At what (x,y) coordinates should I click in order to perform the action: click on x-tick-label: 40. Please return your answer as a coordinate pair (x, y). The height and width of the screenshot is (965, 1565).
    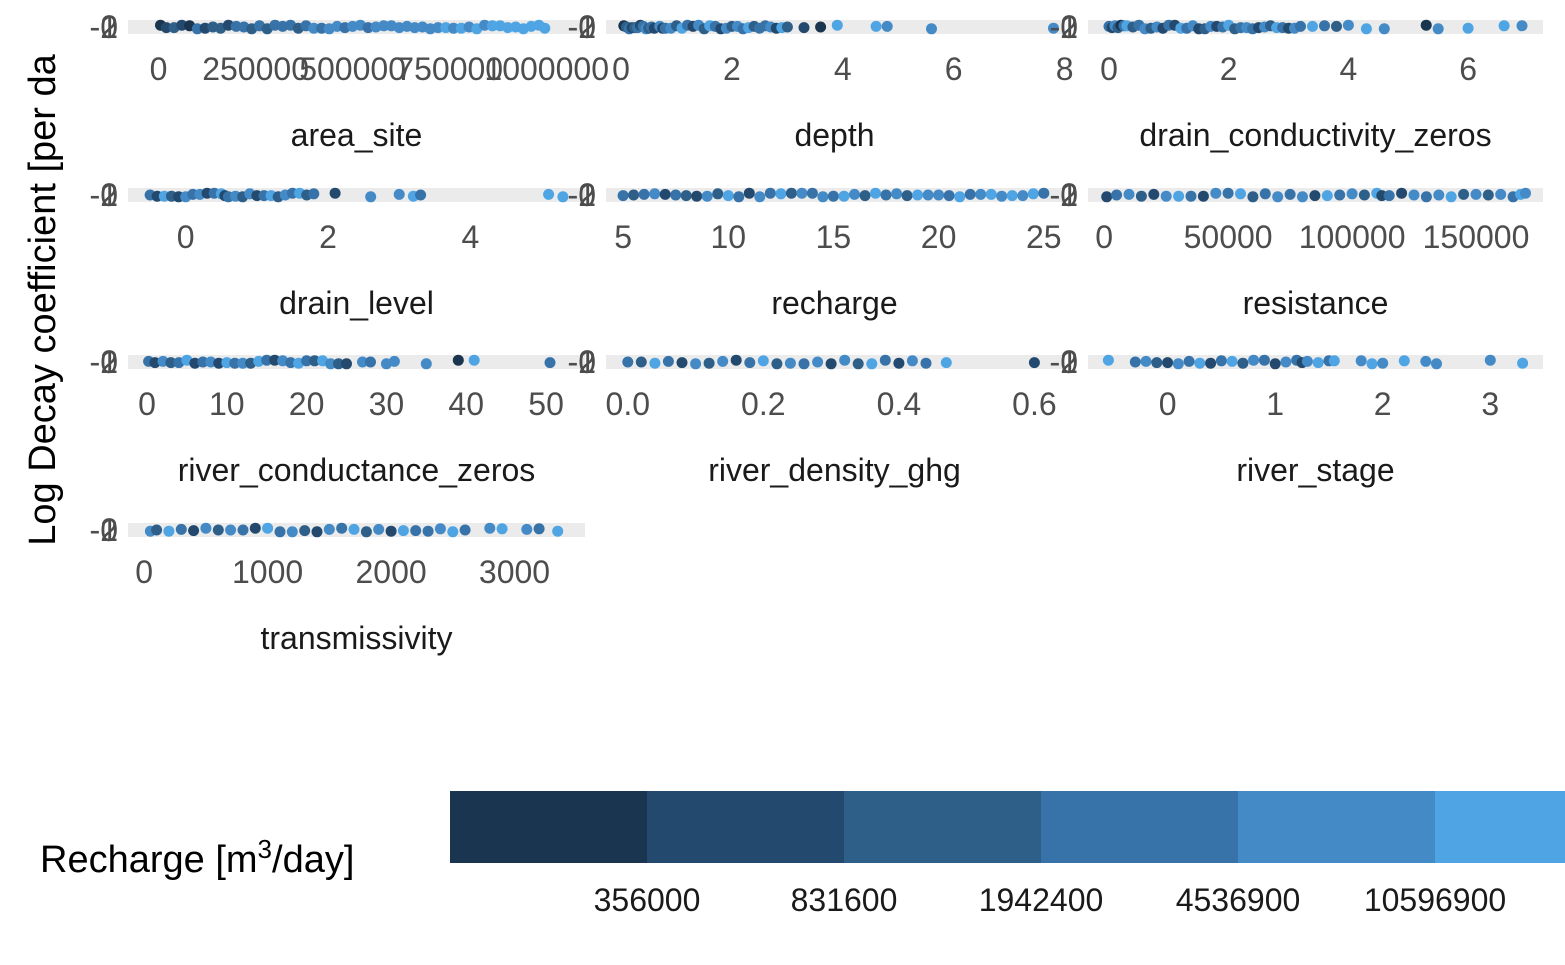
    Looking at the image, I should click on (466, 404).